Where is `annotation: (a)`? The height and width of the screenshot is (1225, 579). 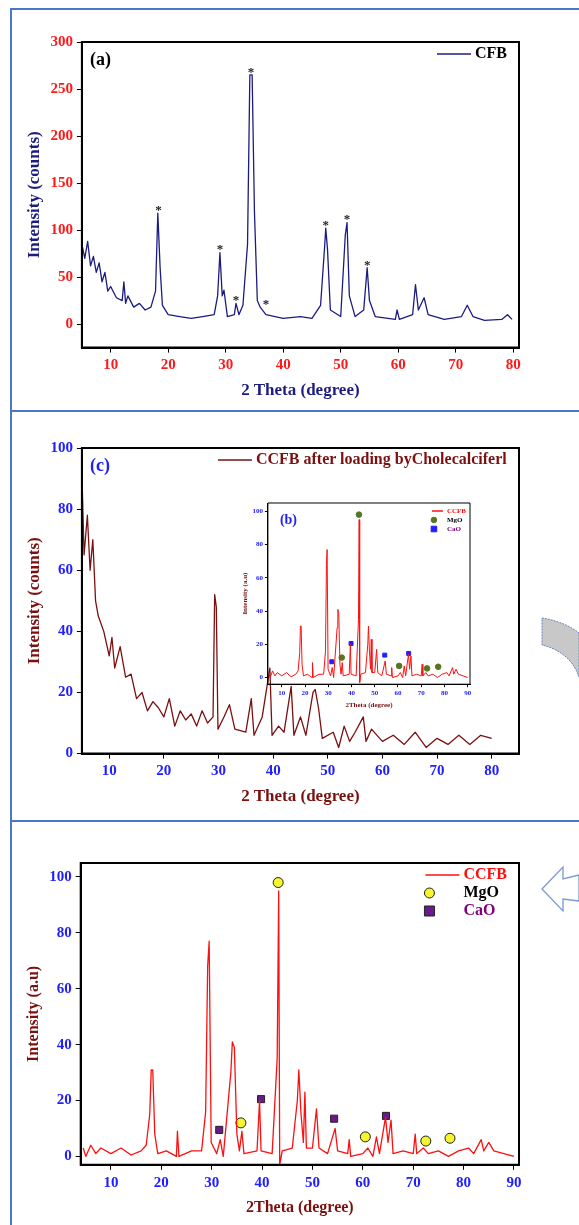 annotation: (a) is located at coordinates (100, 59).